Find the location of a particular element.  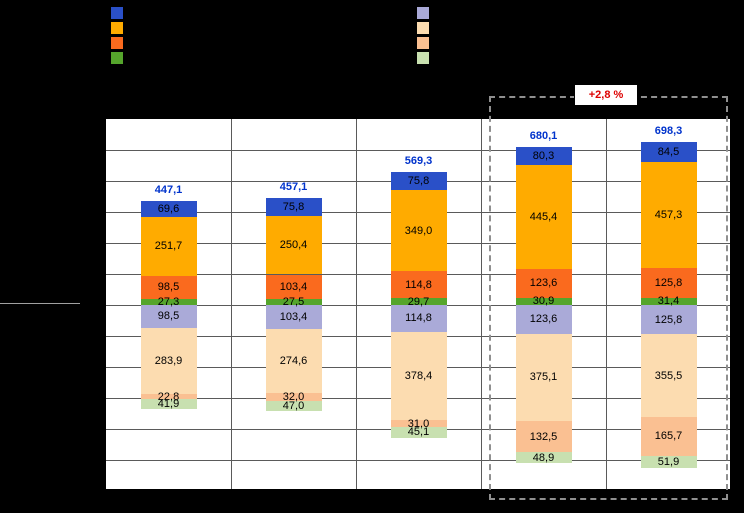

bar-segment-label: 31,4 is located at coordinates (668, 301).